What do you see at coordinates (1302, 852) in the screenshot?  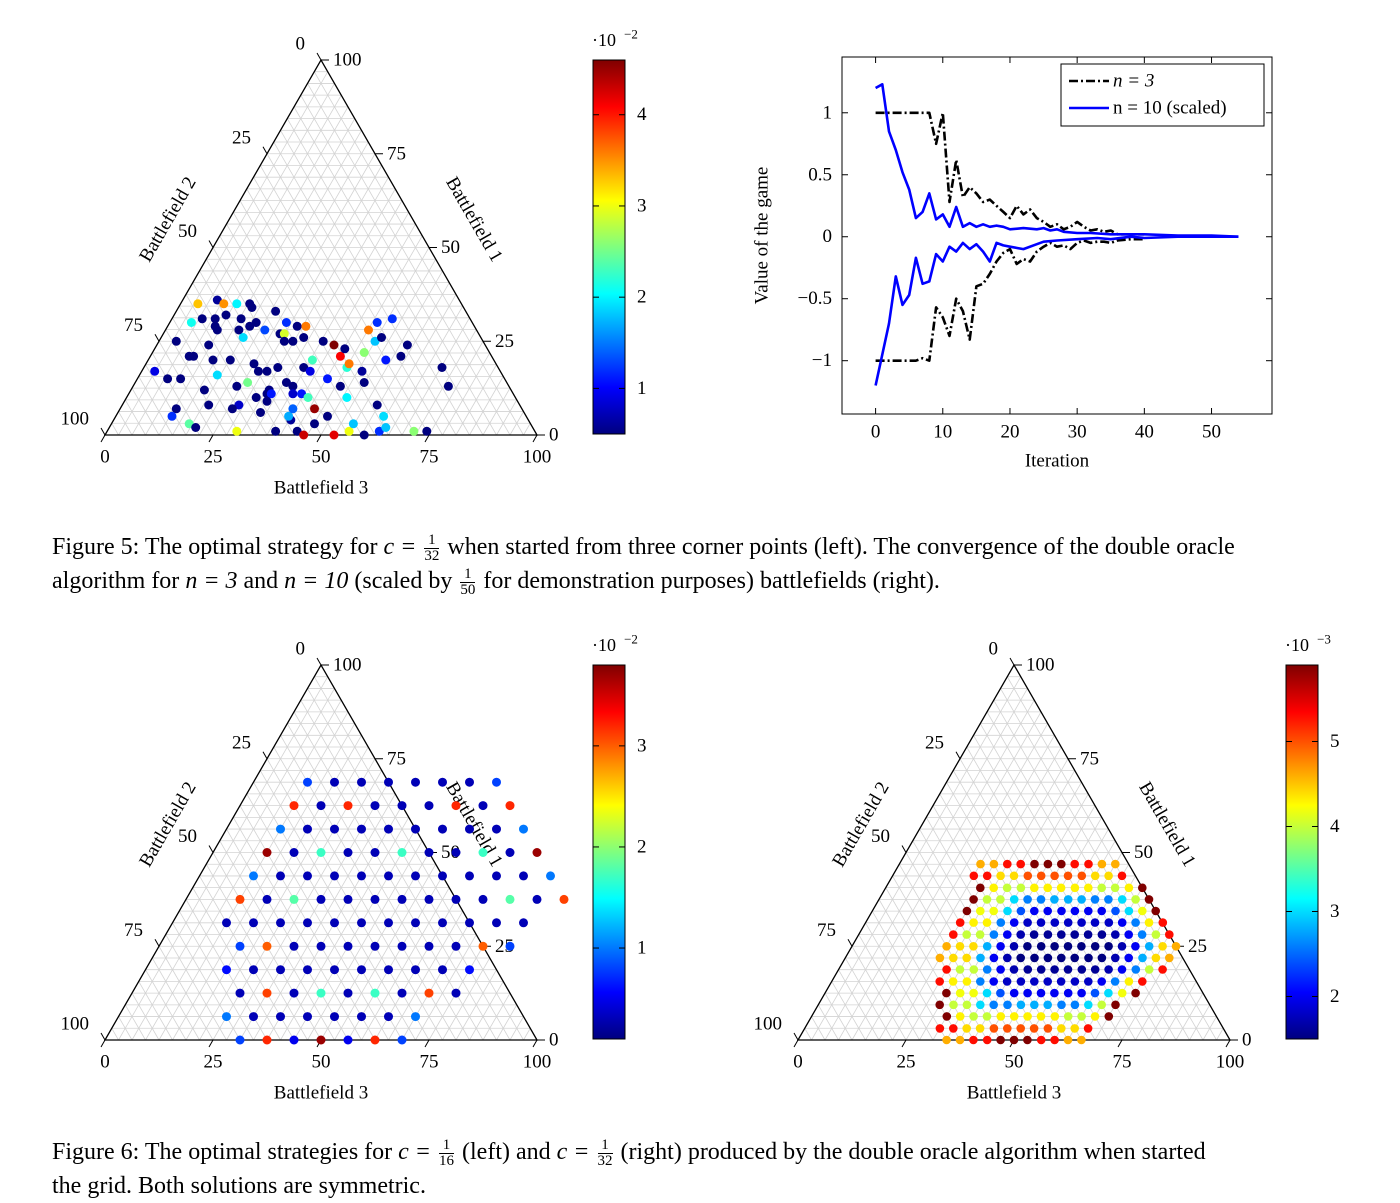 I see `colorbar` at bounding box center [1302, 852].